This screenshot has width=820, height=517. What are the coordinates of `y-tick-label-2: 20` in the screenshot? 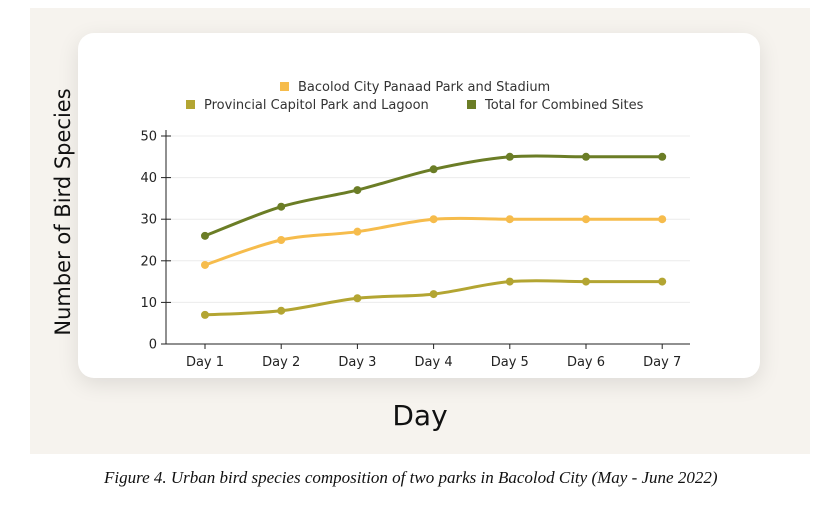 It's located at (148, 261).